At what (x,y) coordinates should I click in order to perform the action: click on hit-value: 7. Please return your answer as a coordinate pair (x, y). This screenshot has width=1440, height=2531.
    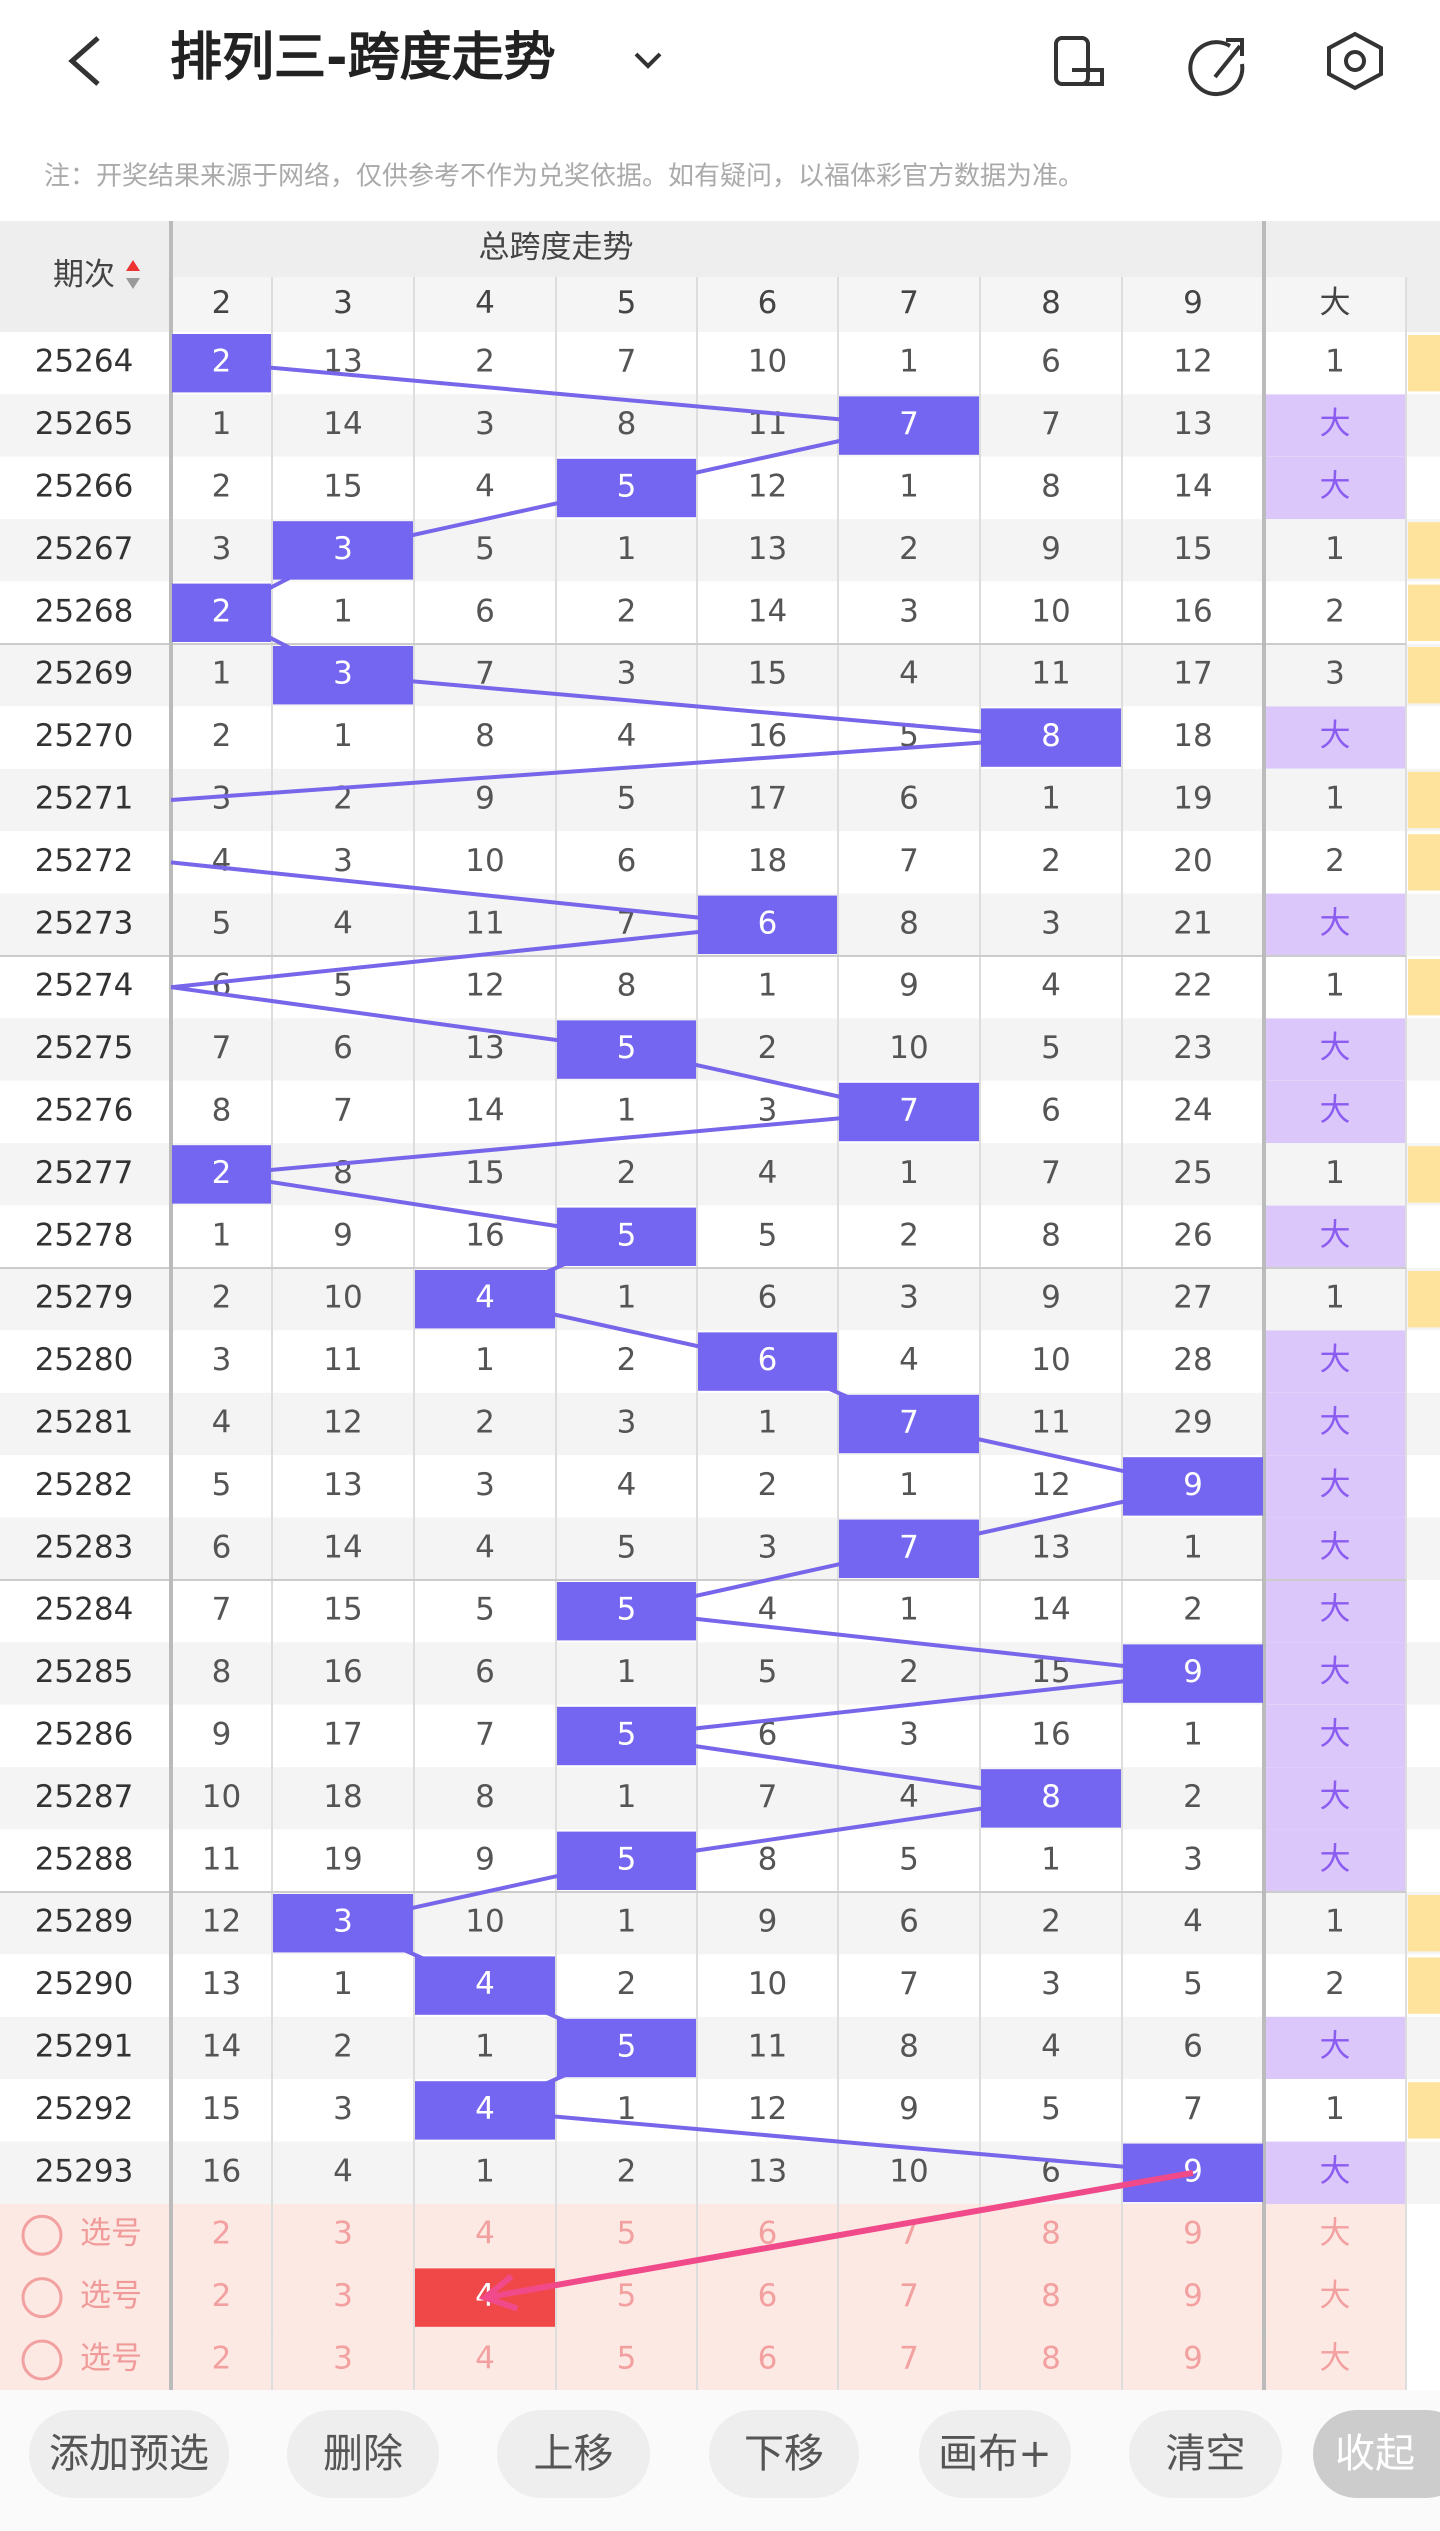
    Looking at the image, I should click on (909, 1547).